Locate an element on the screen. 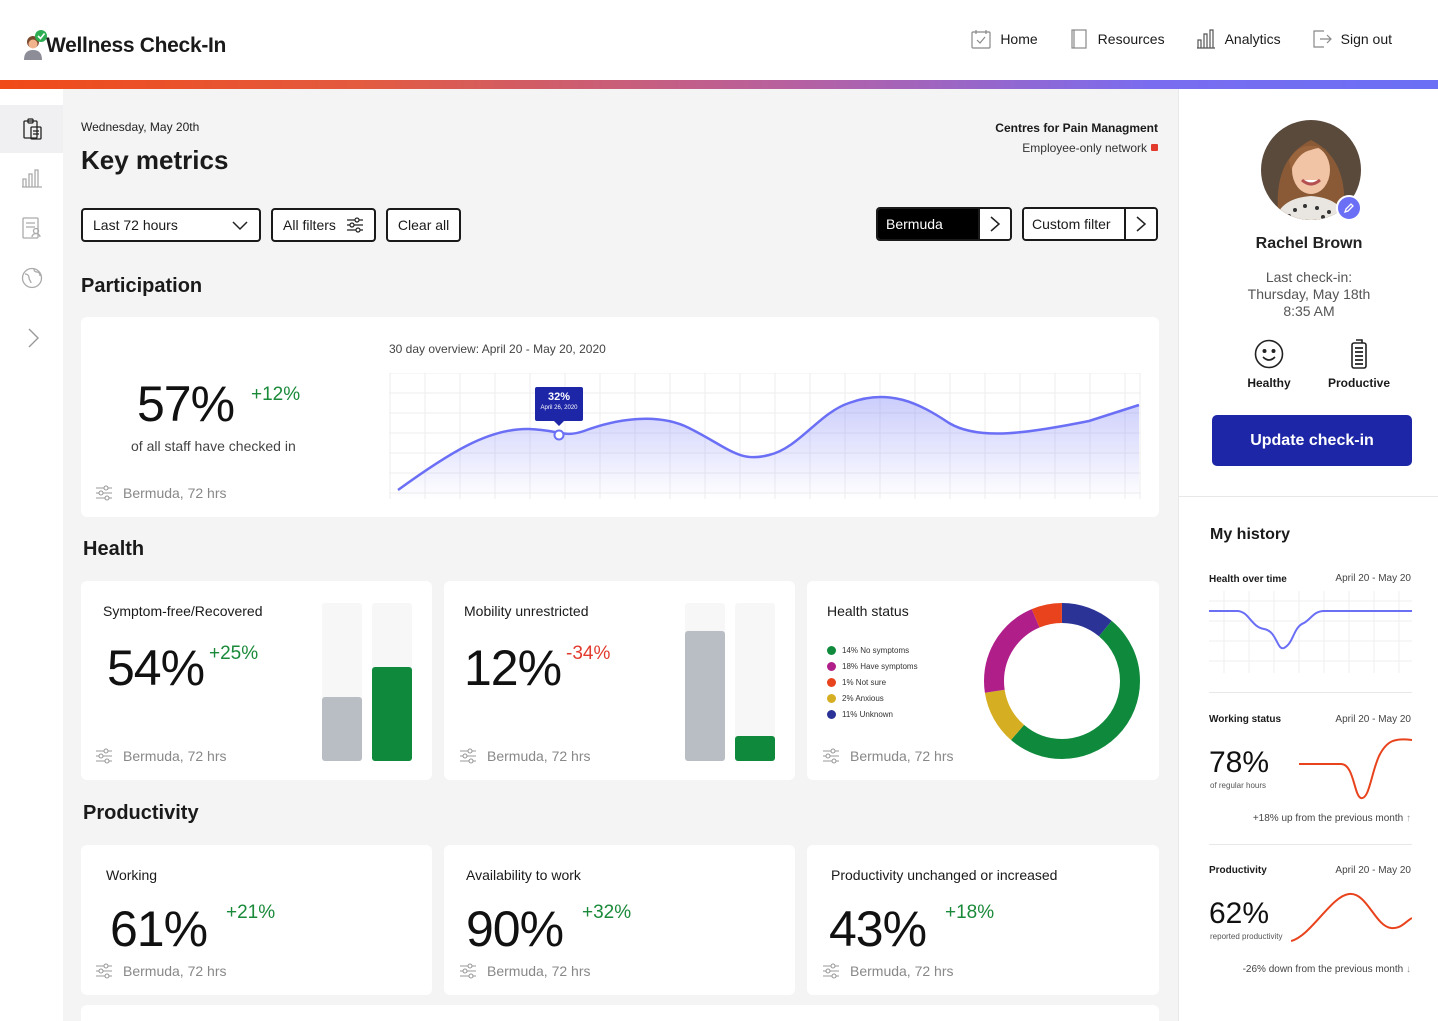  nav-analytics: Analytics is located at coordinates (1238, 39).